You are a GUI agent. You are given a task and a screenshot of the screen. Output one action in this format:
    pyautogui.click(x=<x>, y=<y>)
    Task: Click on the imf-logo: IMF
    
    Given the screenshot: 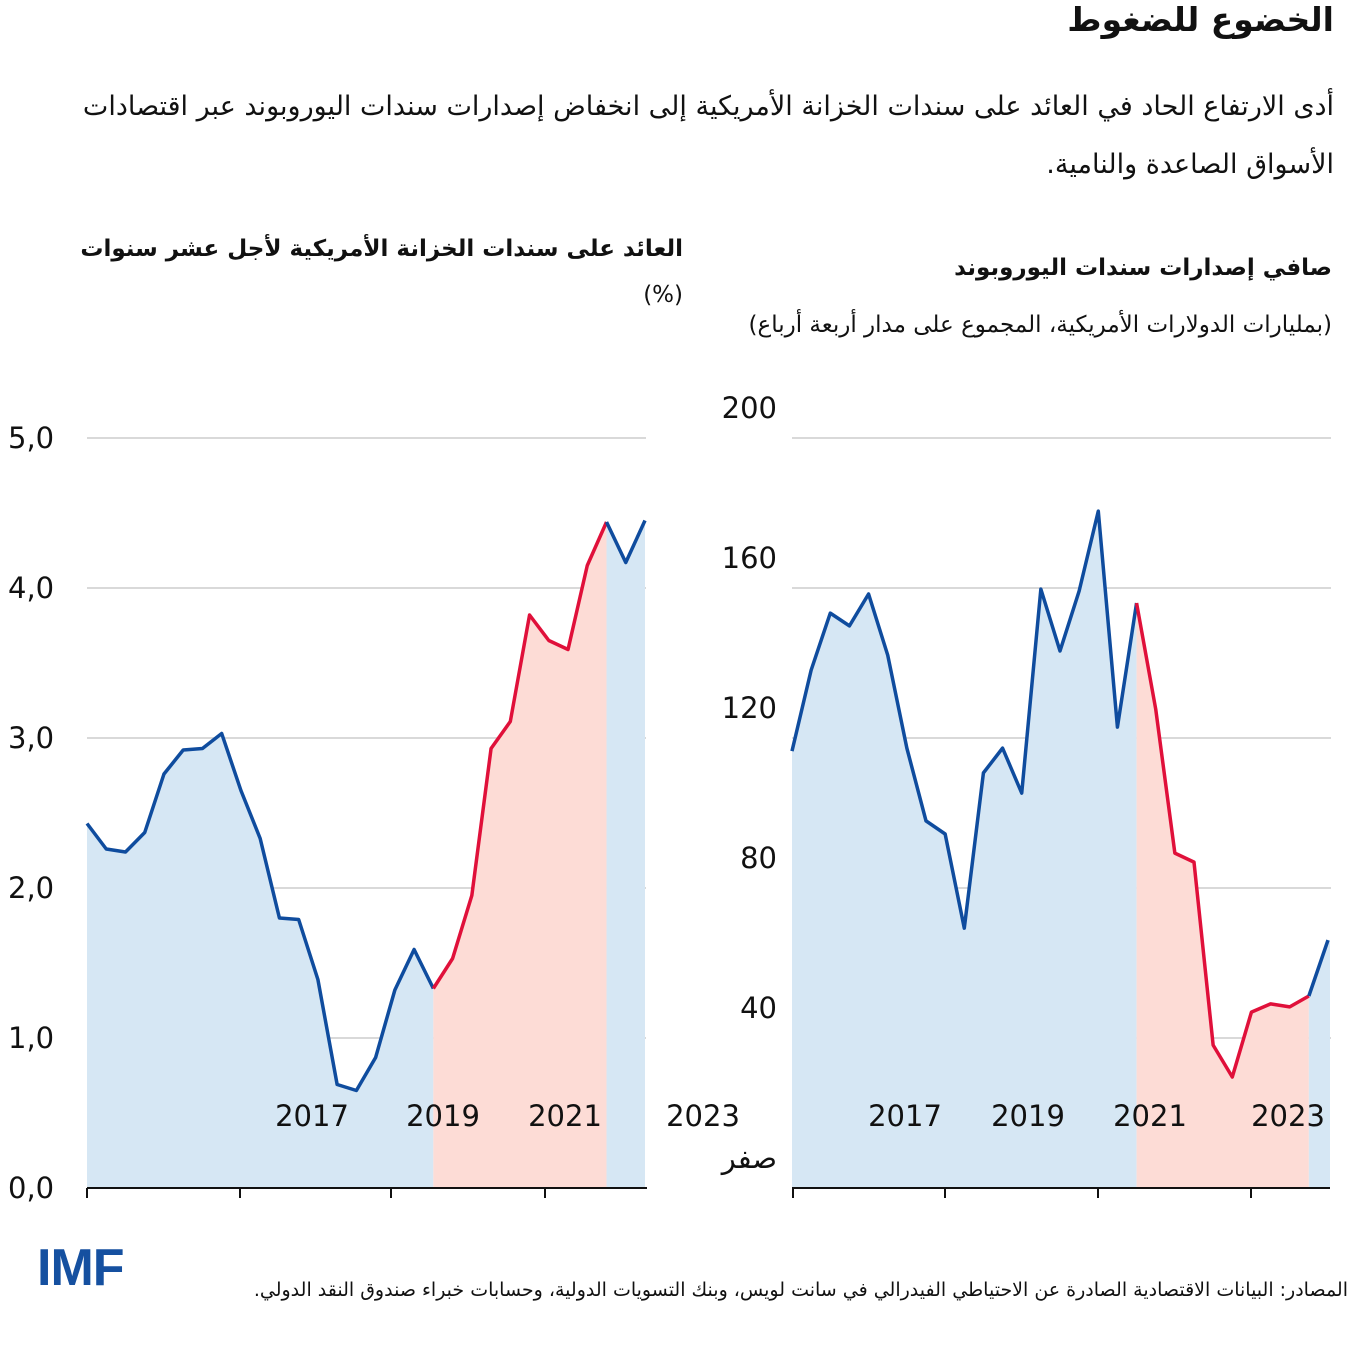 What is the action you would take?
    pyautogui.click(x=81, y=1268)
    